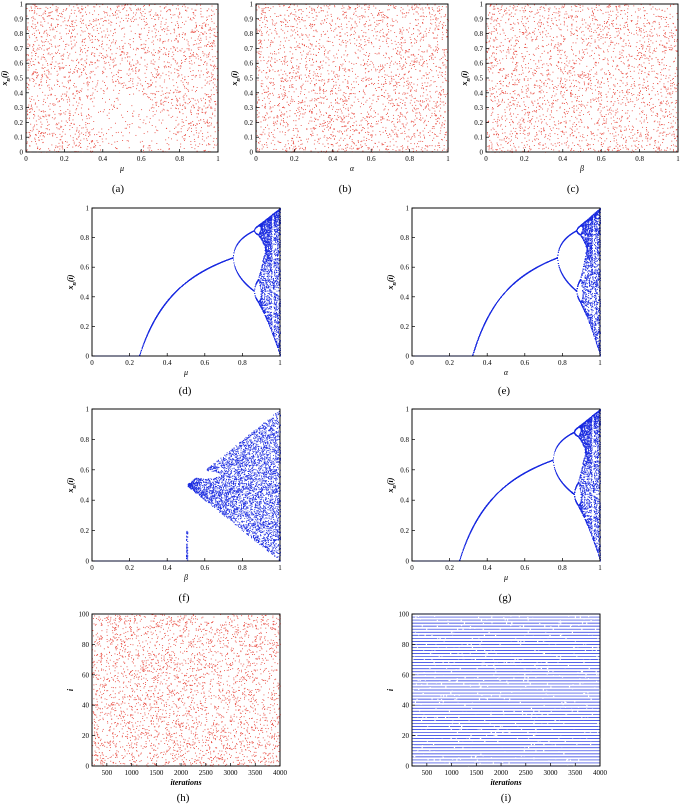 The height and width of the screenshot is (807, 685). I want to click on y-tick-label: 0, so click(252, 153).